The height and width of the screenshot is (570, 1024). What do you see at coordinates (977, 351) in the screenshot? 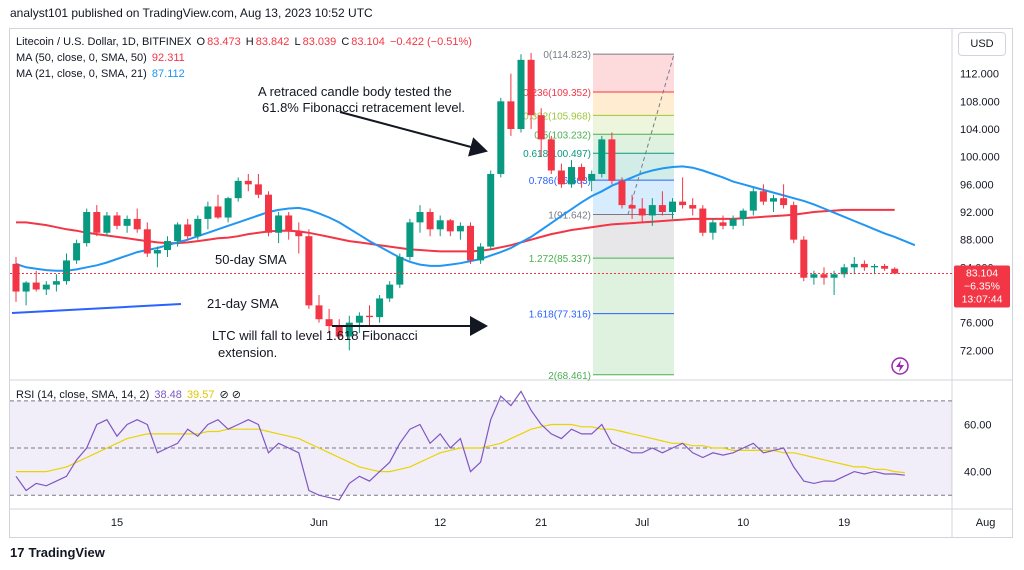
I see `price-tick-label: 72.000` at bounding box center [977, 351].